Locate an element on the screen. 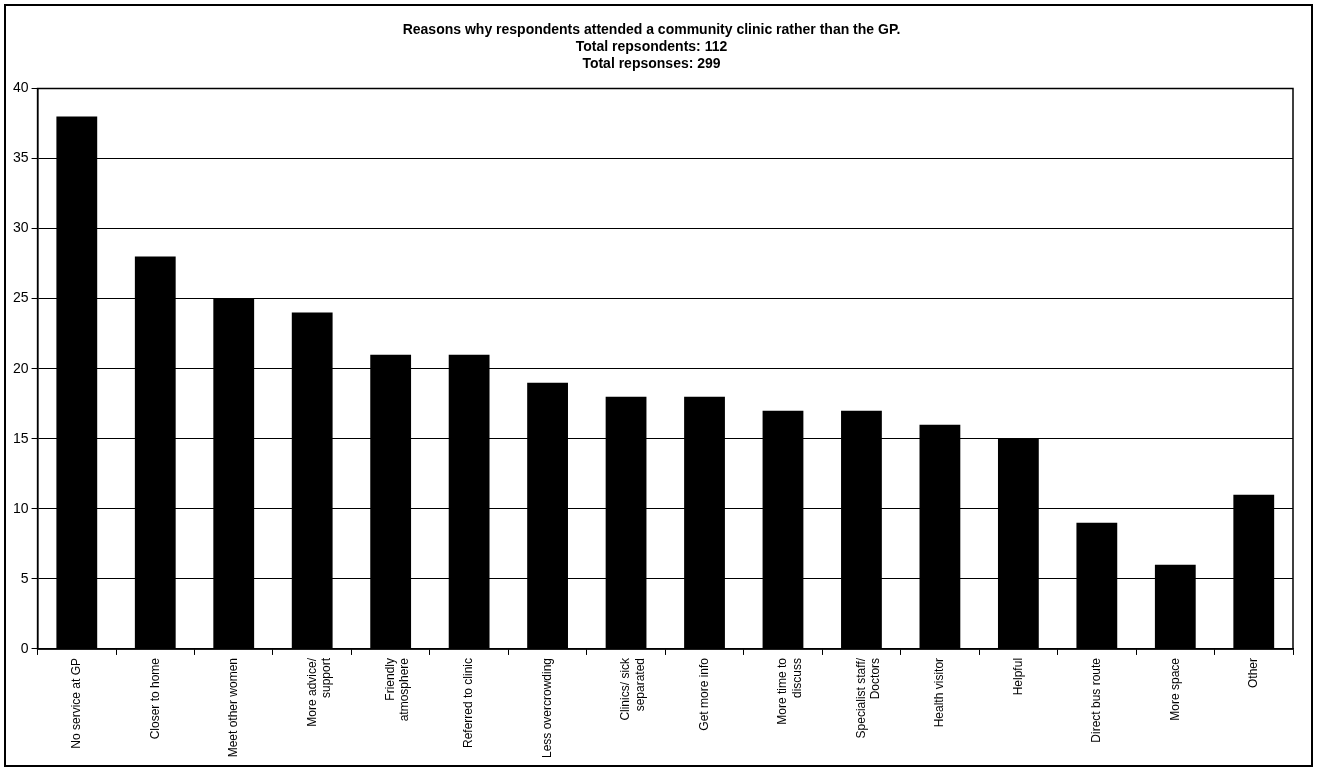 The width and height of the screenshot is (1319, 773). x-tick-label: Other is located at coordinates (1253, 672).